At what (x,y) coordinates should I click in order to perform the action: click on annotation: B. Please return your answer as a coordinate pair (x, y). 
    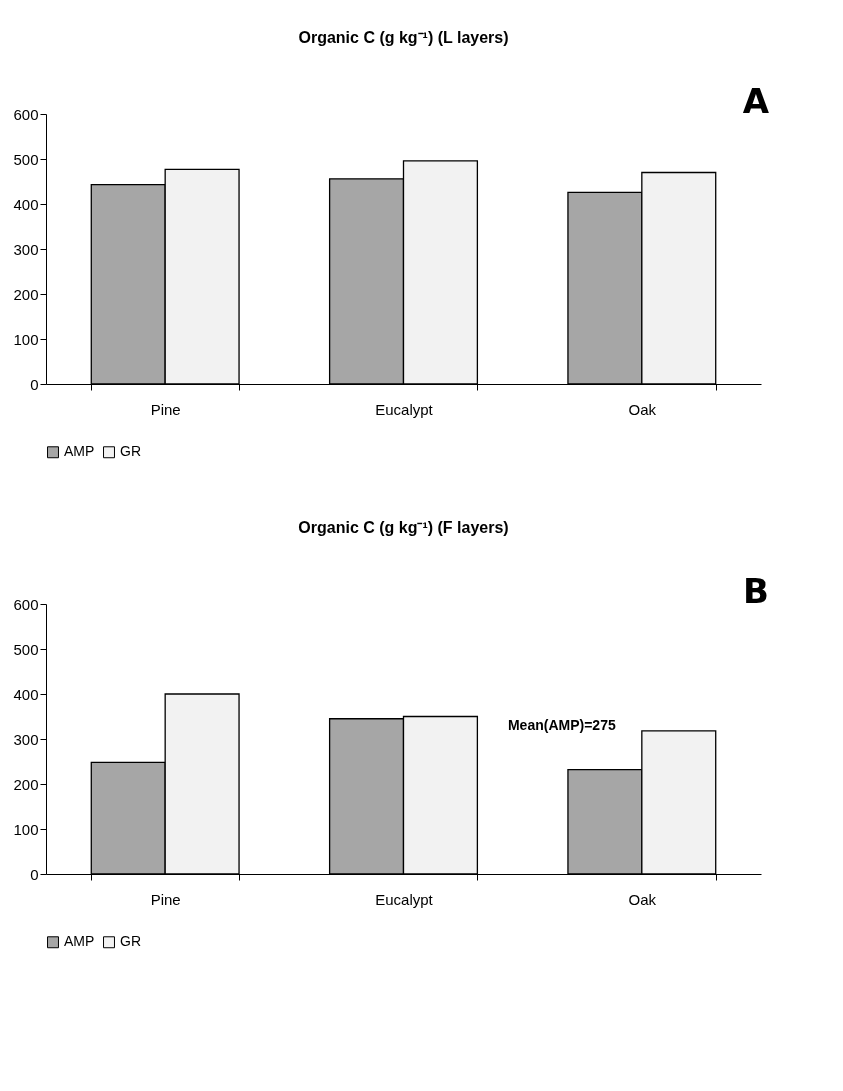
    Looking at the image, I should click on (756, 591).